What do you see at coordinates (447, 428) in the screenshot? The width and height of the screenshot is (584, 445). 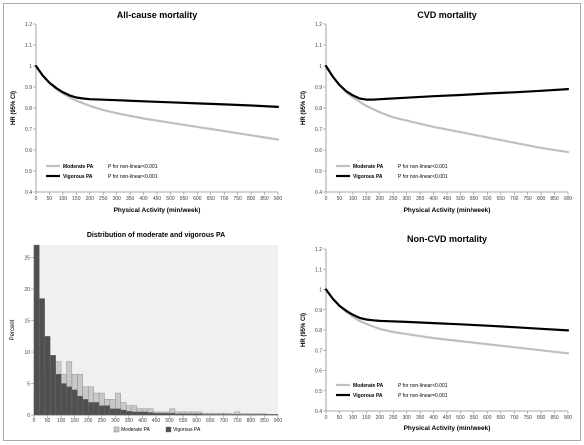 I see `x-axis-label: Physical Activity (min/week)` at bounding box center [447, 428].